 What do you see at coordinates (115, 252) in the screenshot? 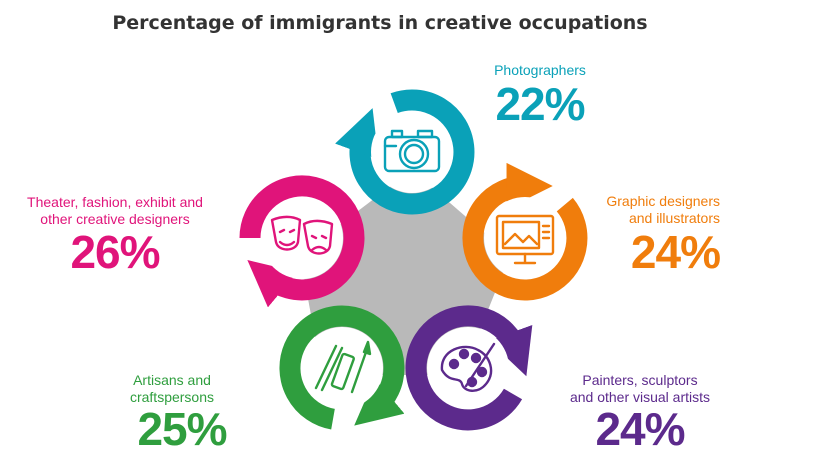
I see `value-label-theater: 26%` at bounding box center [115, 252].